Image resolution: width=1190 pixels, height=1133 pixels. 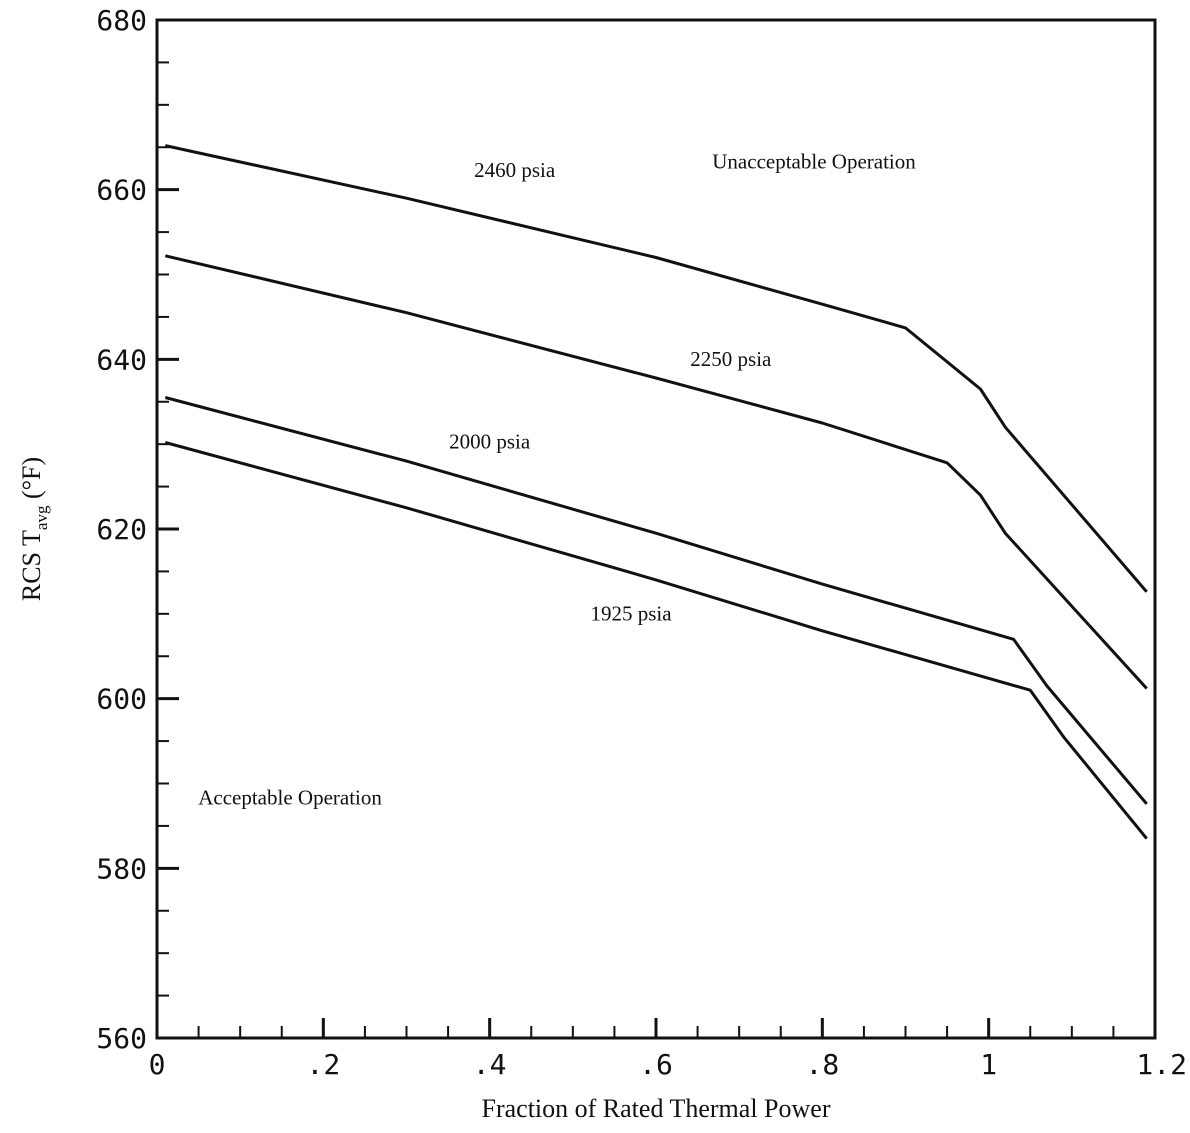 I want to click on y-tick-label: 560, so click(x=121, y=1038).